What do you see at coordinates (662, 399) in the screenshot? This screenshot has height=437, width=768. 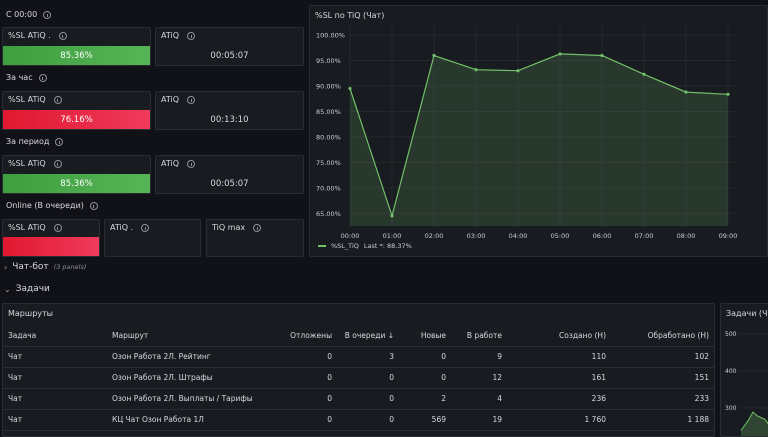 I see `table-cell: 233` at bounding box center [662, 399].